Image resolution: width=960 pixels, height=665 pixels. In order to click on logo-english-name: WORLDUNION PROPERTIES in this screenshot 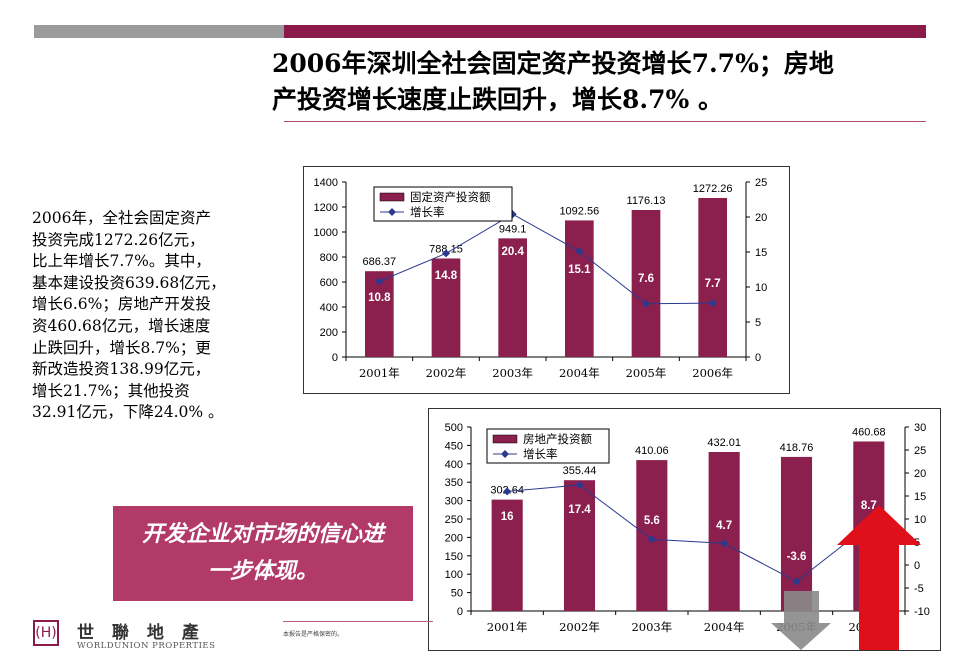, I will do `click(146, 646)`.